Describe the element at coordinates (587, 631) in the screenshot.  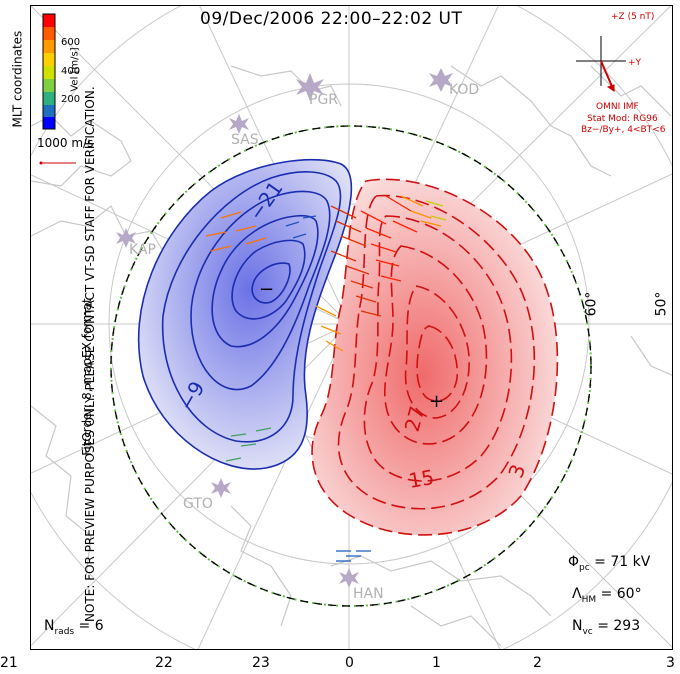
I see `nvc-sub: vc` at that location.